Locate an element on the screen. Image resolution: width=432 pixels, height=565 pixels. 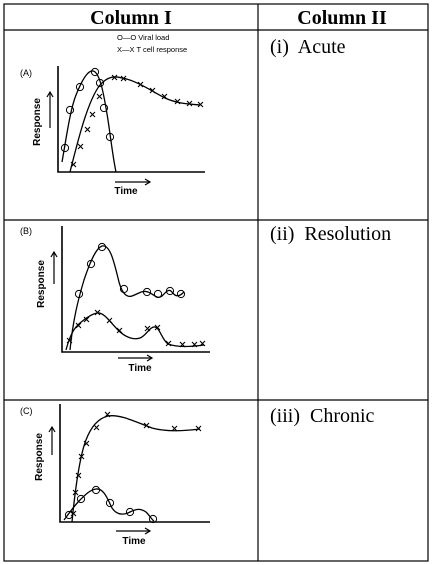
viral-load-markers-a is located at coordinates (87, 110).